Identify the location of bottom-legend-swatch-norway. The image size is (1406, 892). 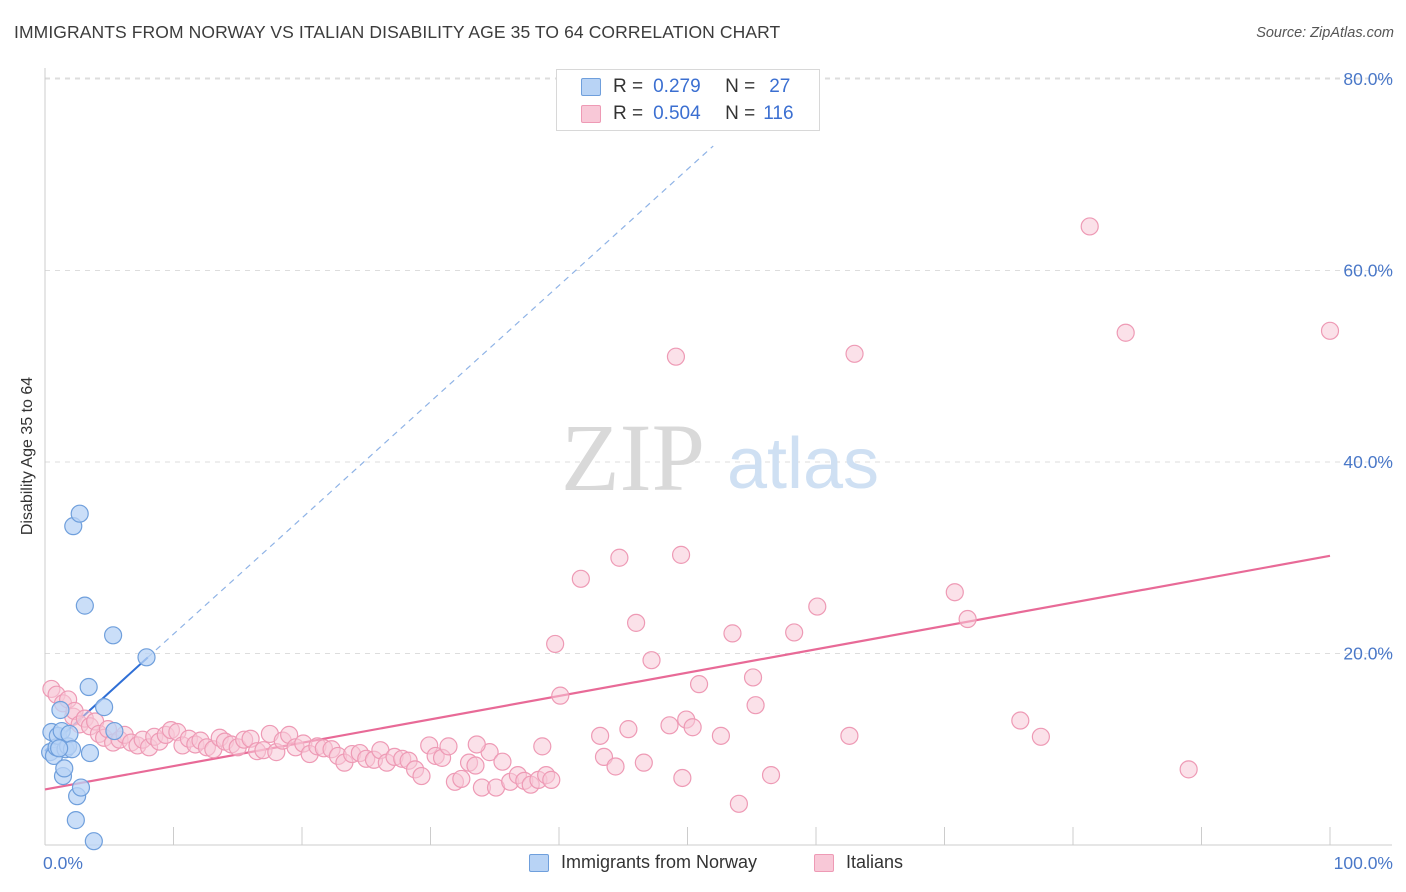
(539, 862).